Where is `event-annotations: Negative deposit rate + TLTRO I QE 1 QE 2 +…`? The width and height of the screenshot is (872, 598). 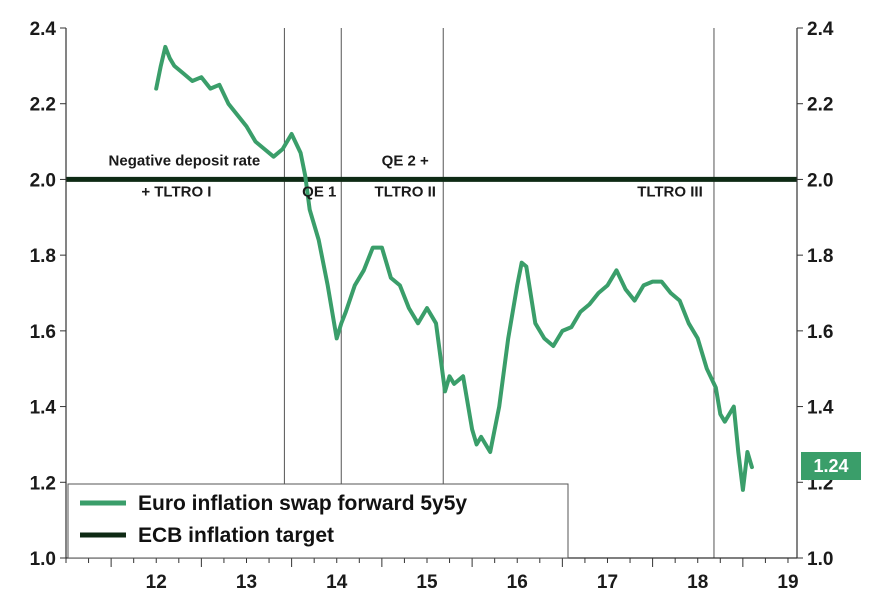 event-annotations: Negative deposit rate + TLTRO I QE 1 QE 2 +… is located at coordinates (406, 176).